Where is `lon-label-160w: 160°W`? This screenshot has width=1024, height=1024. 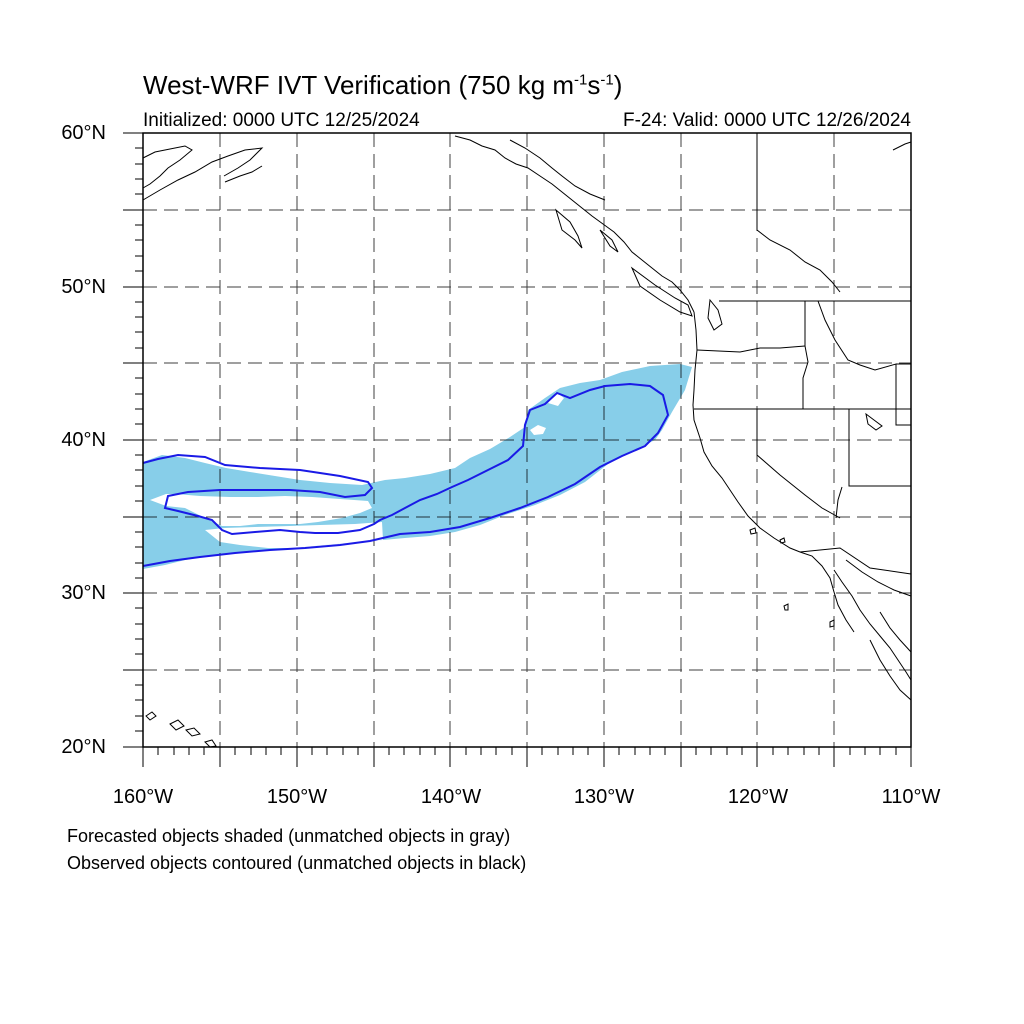 lon-label-160w: 160°W is located at coordinates (143, 797).